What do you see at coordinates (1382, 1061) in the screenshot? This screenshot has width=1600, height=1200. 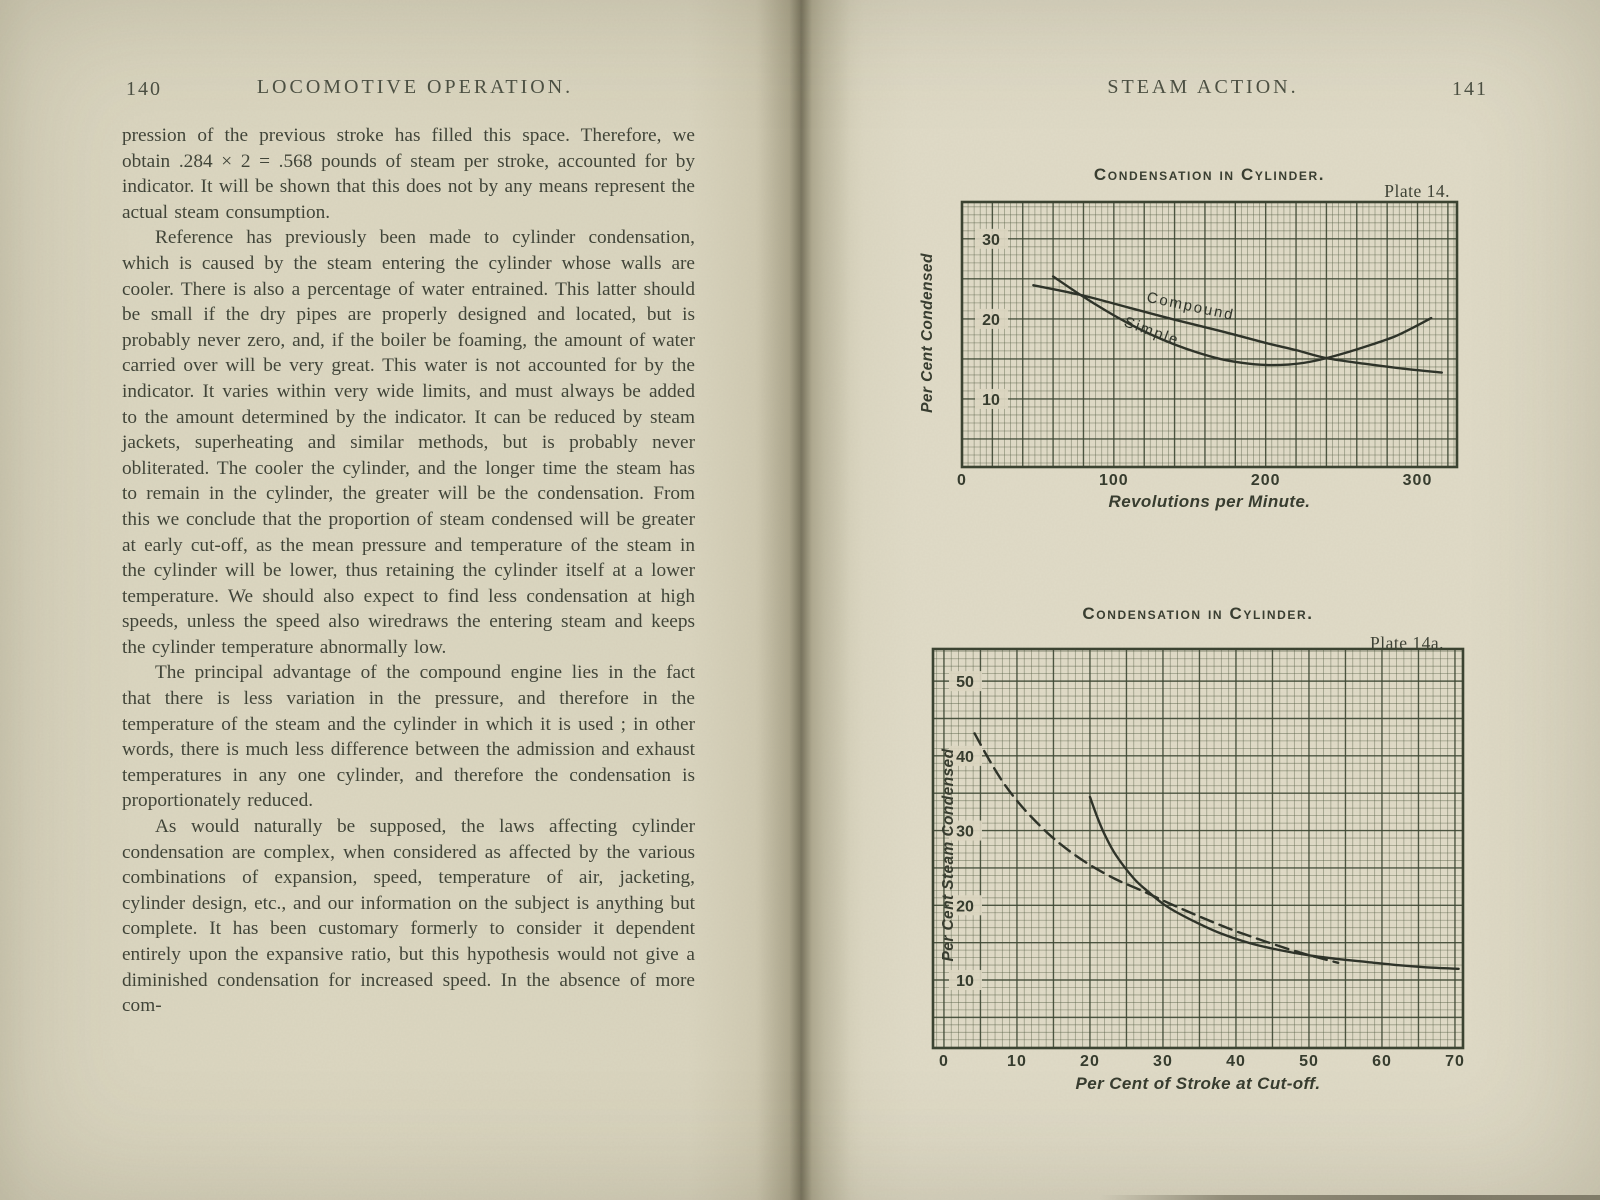 I see `svg-text: 60` at bounding box center [1382, 1061].